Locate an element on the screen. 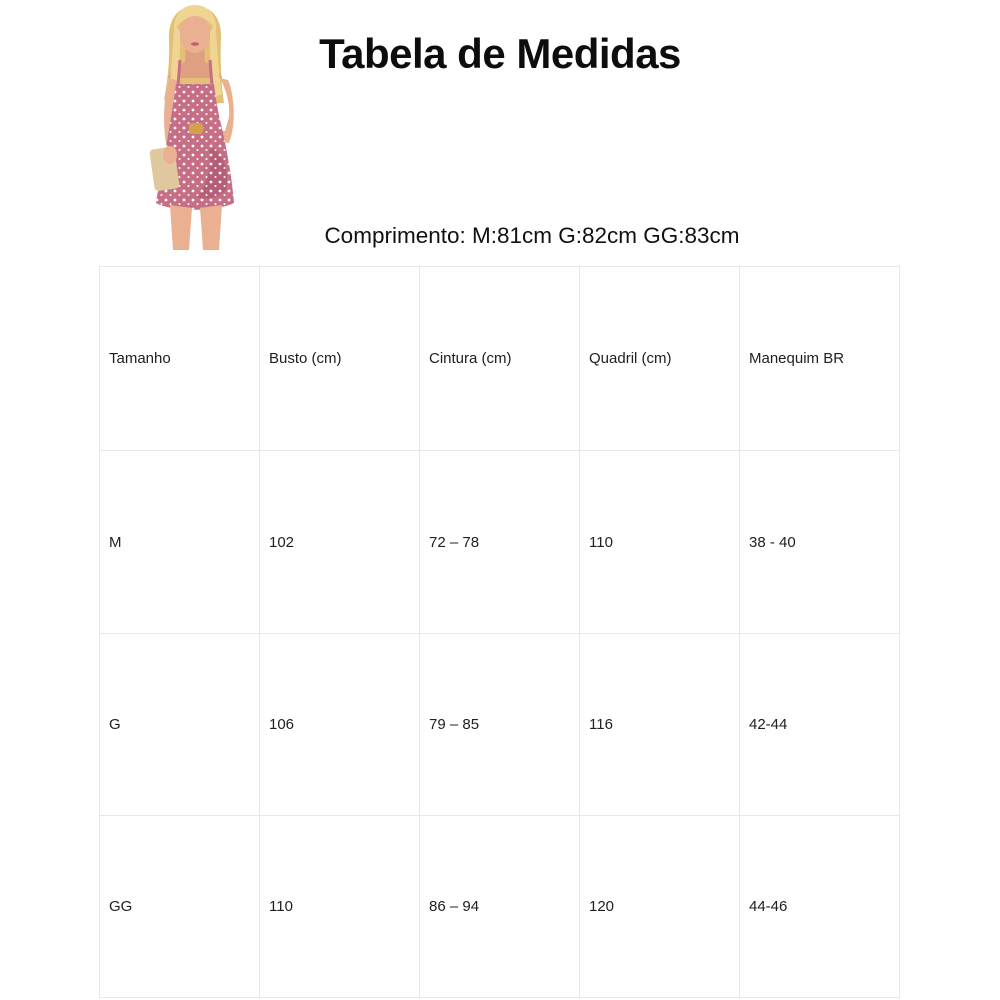  table-row: M 102 72 – 78 110 38 - 40 is located at coordinates (499, 542).